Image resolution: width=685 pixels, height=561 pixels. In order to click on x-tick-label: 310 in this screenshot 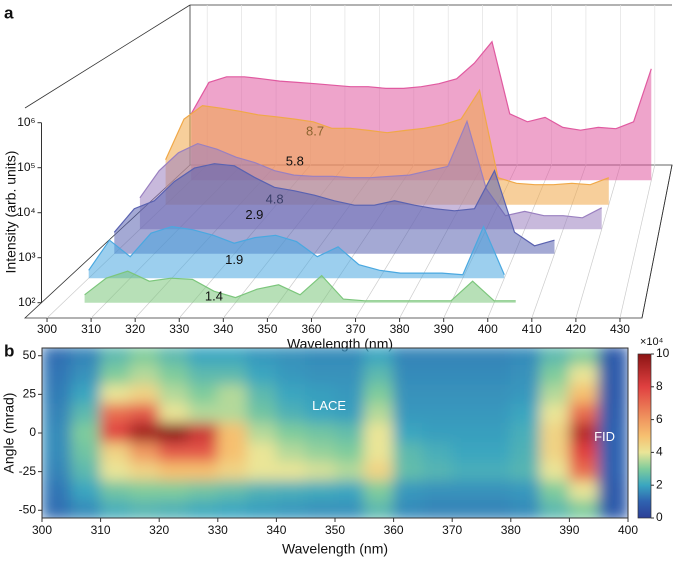, I will do `click(91, 329)`.